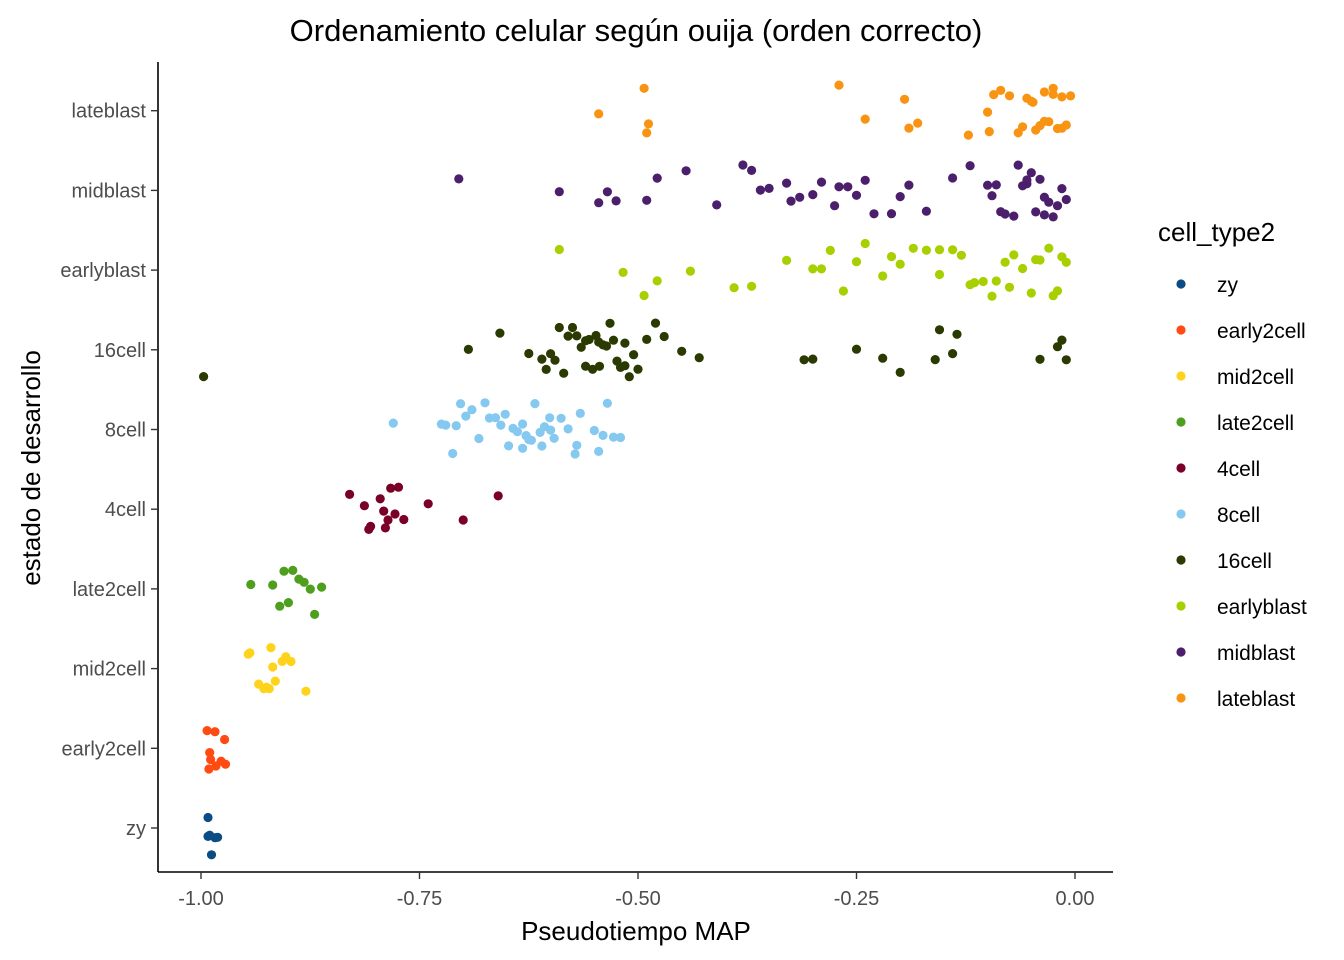 The width and height of the screenshot is (1344, 960). Describe the element at coordinates (306, 691) in the screenshot. I see `point-mid2cell` at that location.